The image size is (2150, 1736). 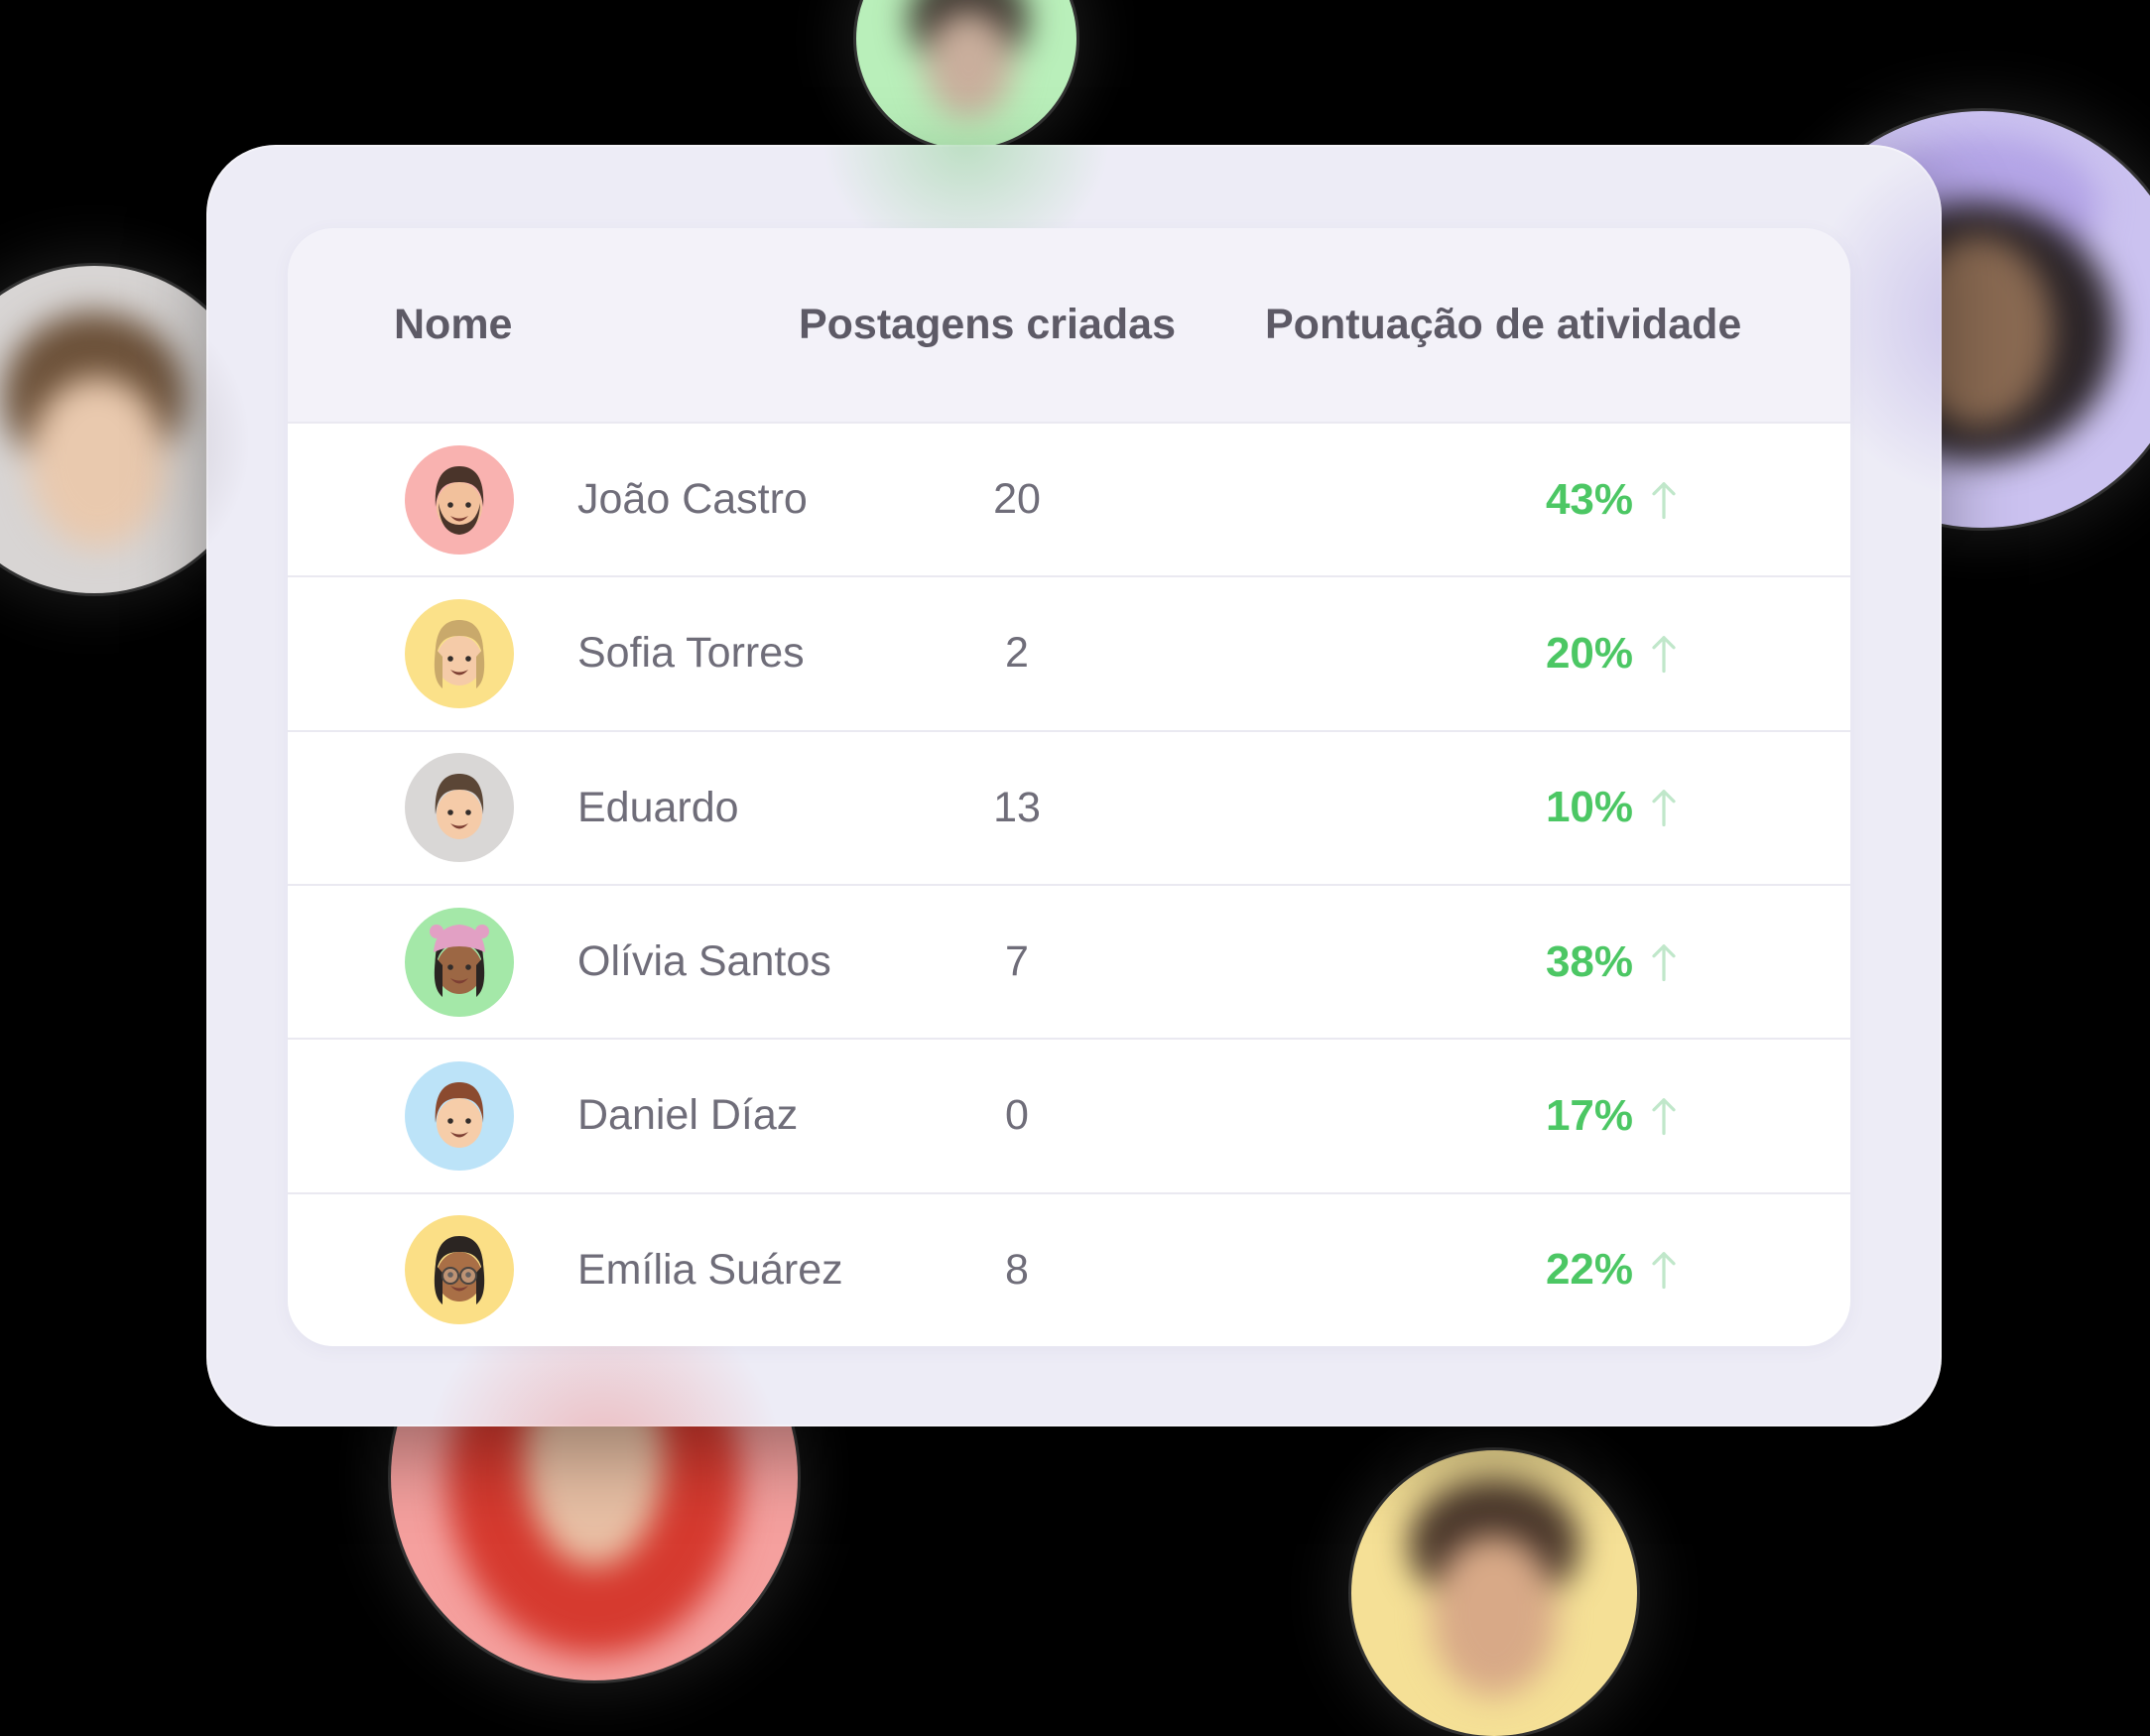 What do you see at coordinates (1069, 1114) in the screenshot?
I see `table-row: Daniel Díaz 0 17%` at bounding box center [1069, 1114].